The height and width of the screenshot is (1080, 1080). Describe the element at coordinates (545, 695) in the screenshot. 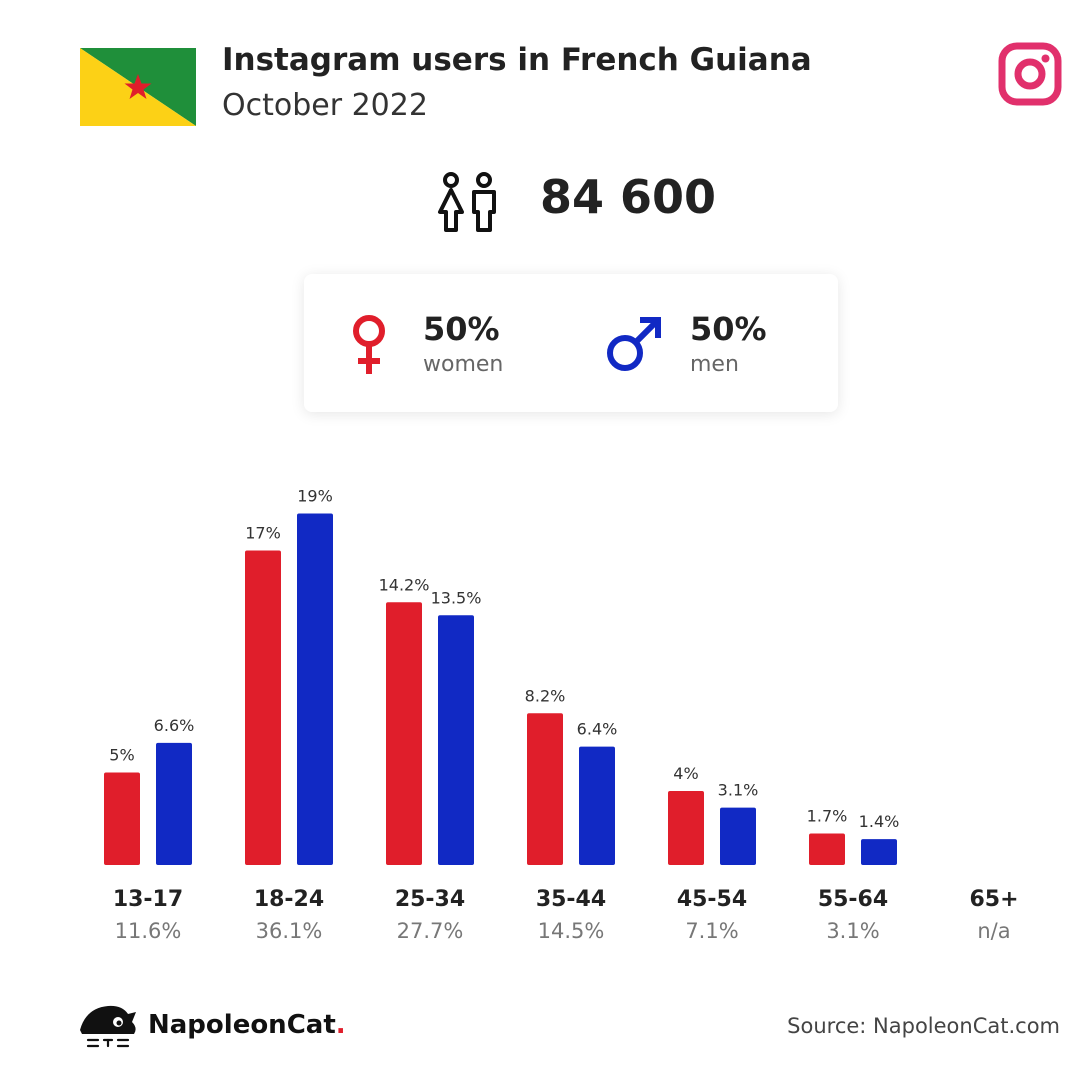

I see `value-label-women-35-44: 8.2%` at that location.